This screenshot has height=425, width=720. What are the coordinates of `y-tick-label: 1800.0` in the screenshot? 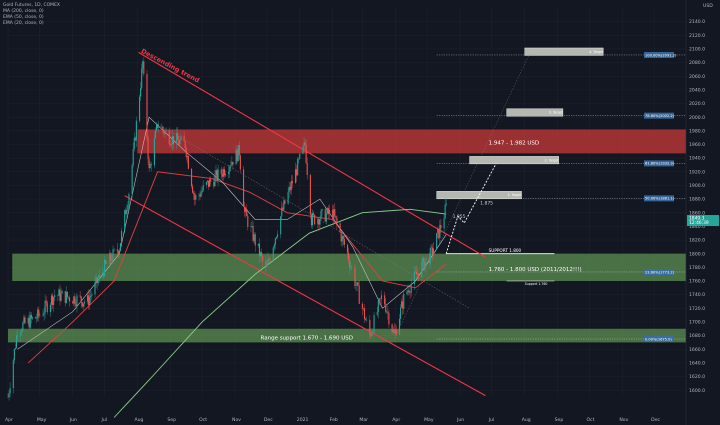 It's located at (697, 254).